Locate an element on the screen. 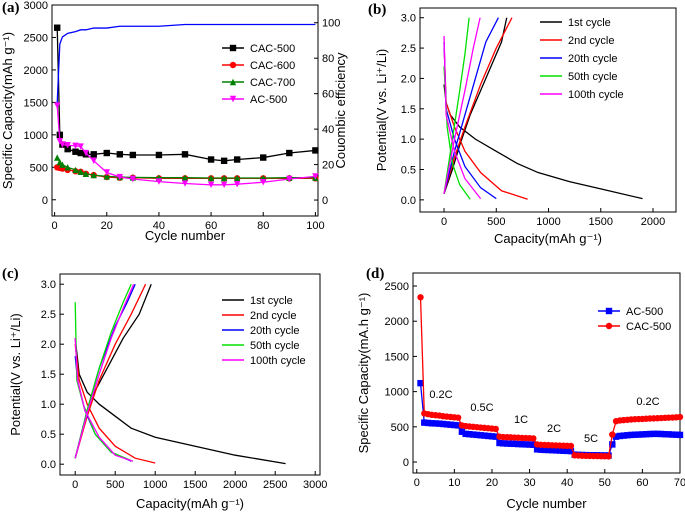 This screenshot has height=521, width=685. legend-label: CAC-500 is located at coordinates (648, 327).